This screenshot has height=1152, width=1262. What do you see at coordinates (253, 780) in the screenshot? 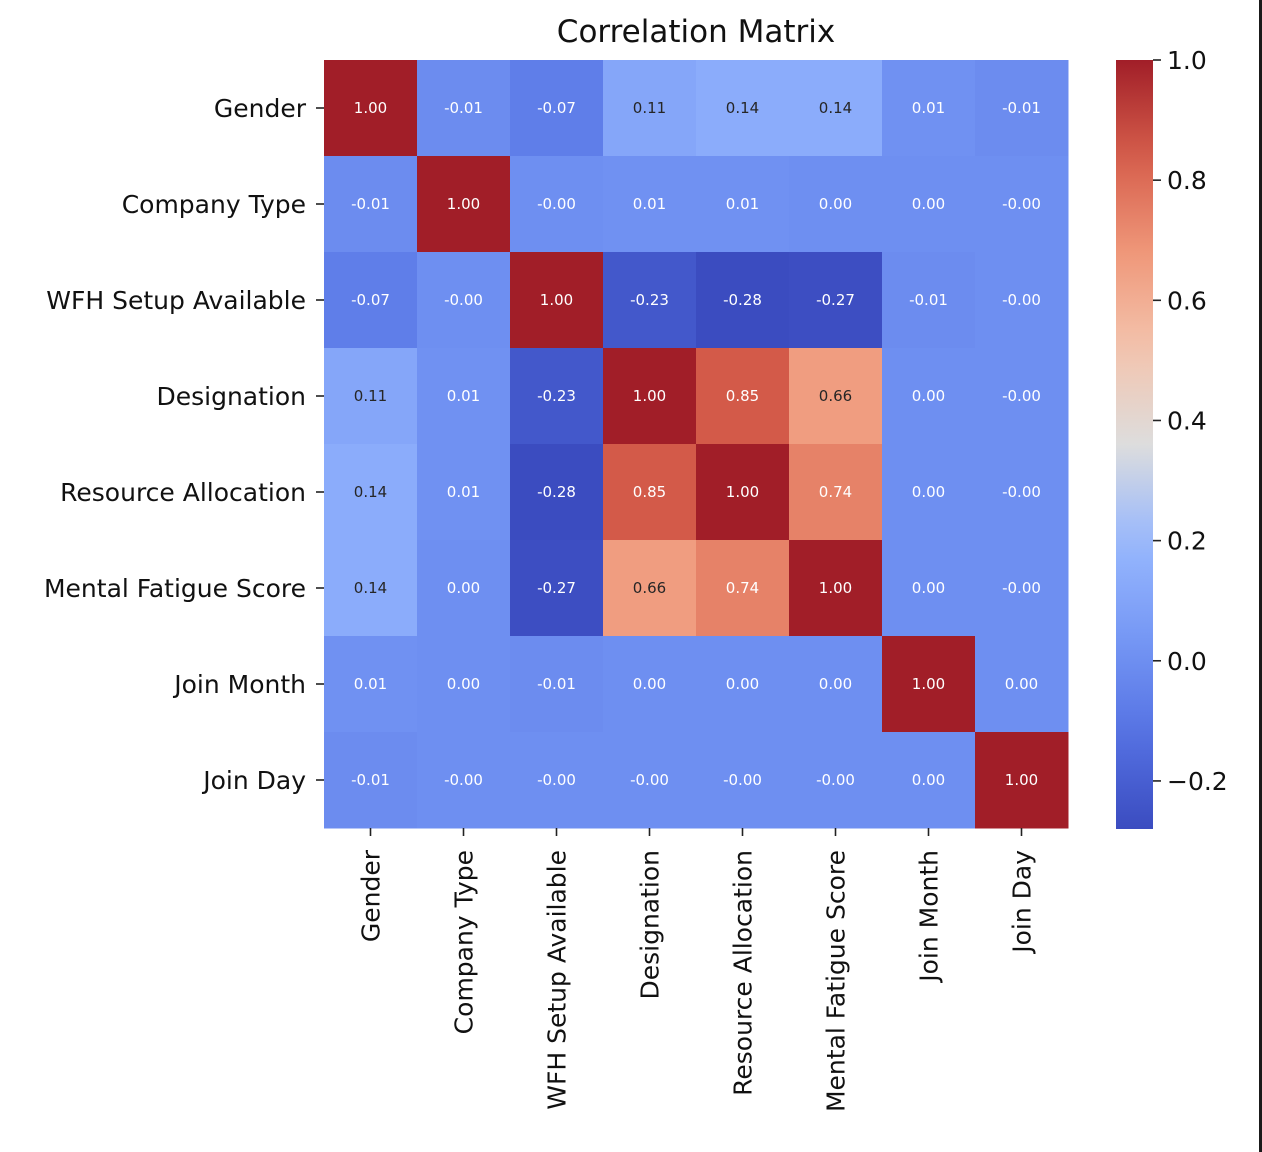
I see `y-tick-label: Join Day` at bounding box center [253, 780].